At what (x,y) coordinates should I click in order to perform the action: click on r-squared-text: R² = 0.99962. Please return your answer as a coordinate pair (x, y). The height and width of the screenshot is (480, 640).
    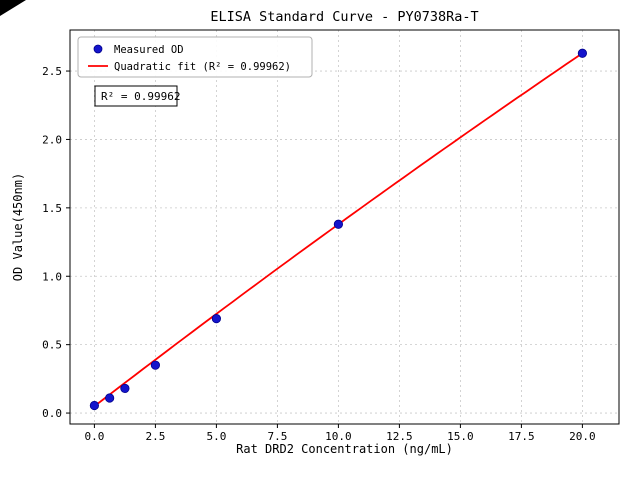
    Looking at the image, I should click on (140, 96).